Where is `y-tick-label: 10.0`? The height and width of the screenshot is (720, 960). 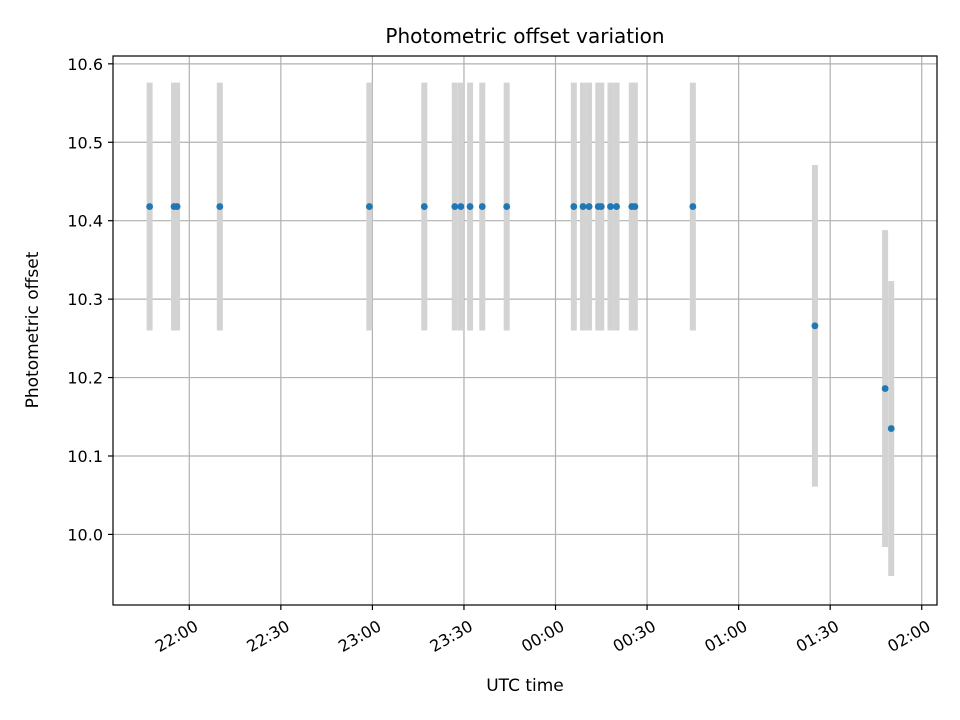
y-tick-label: 10.0 is located at coordinates (85, 534).